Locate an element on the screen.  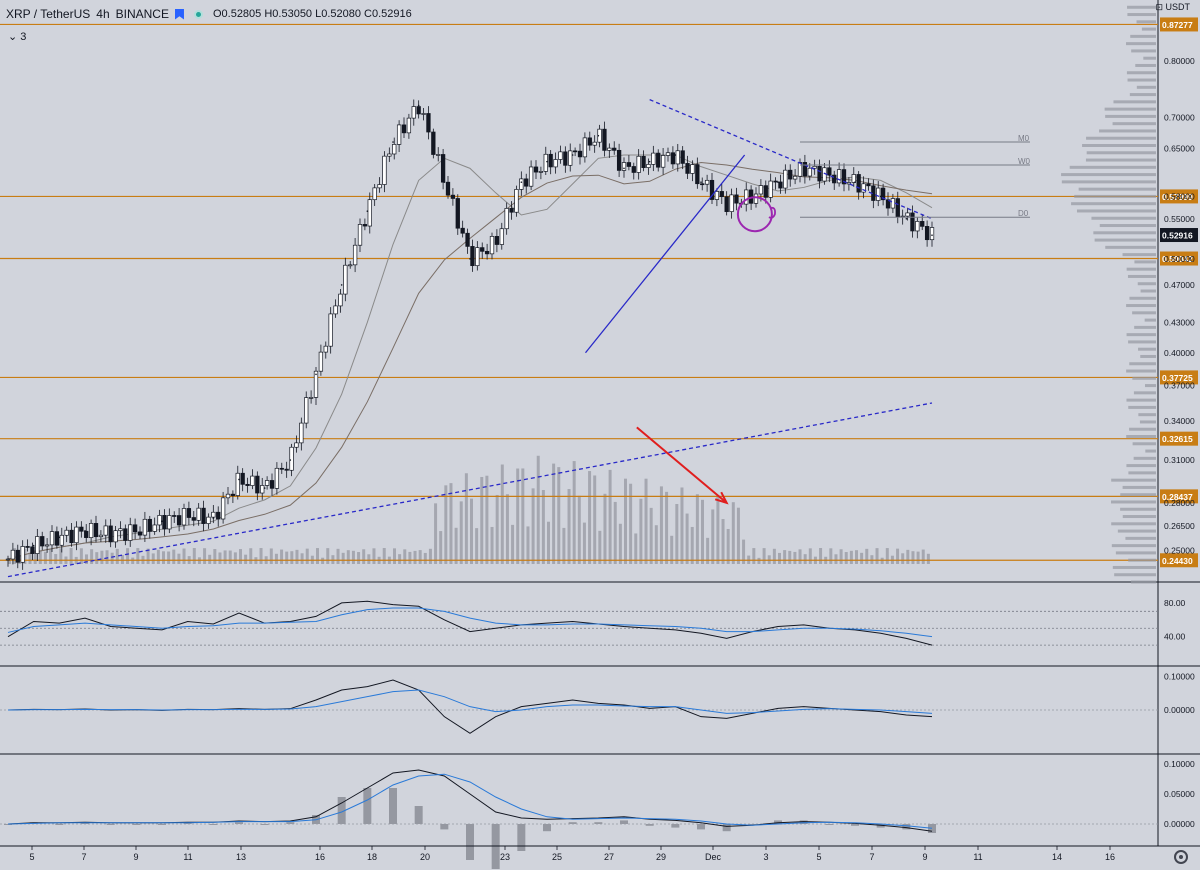
last-price-box is located at coordinates (1179, 235).